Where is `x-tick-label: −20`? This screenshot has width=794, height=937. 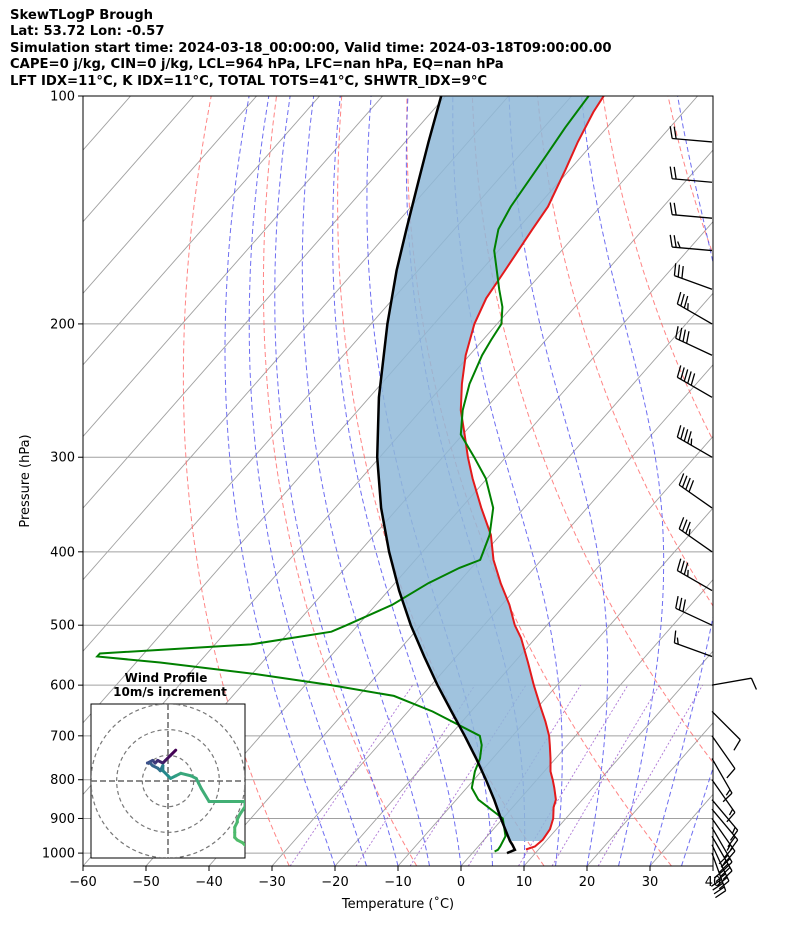
x-tick-label: −20 is located at coordinates (334, 882).